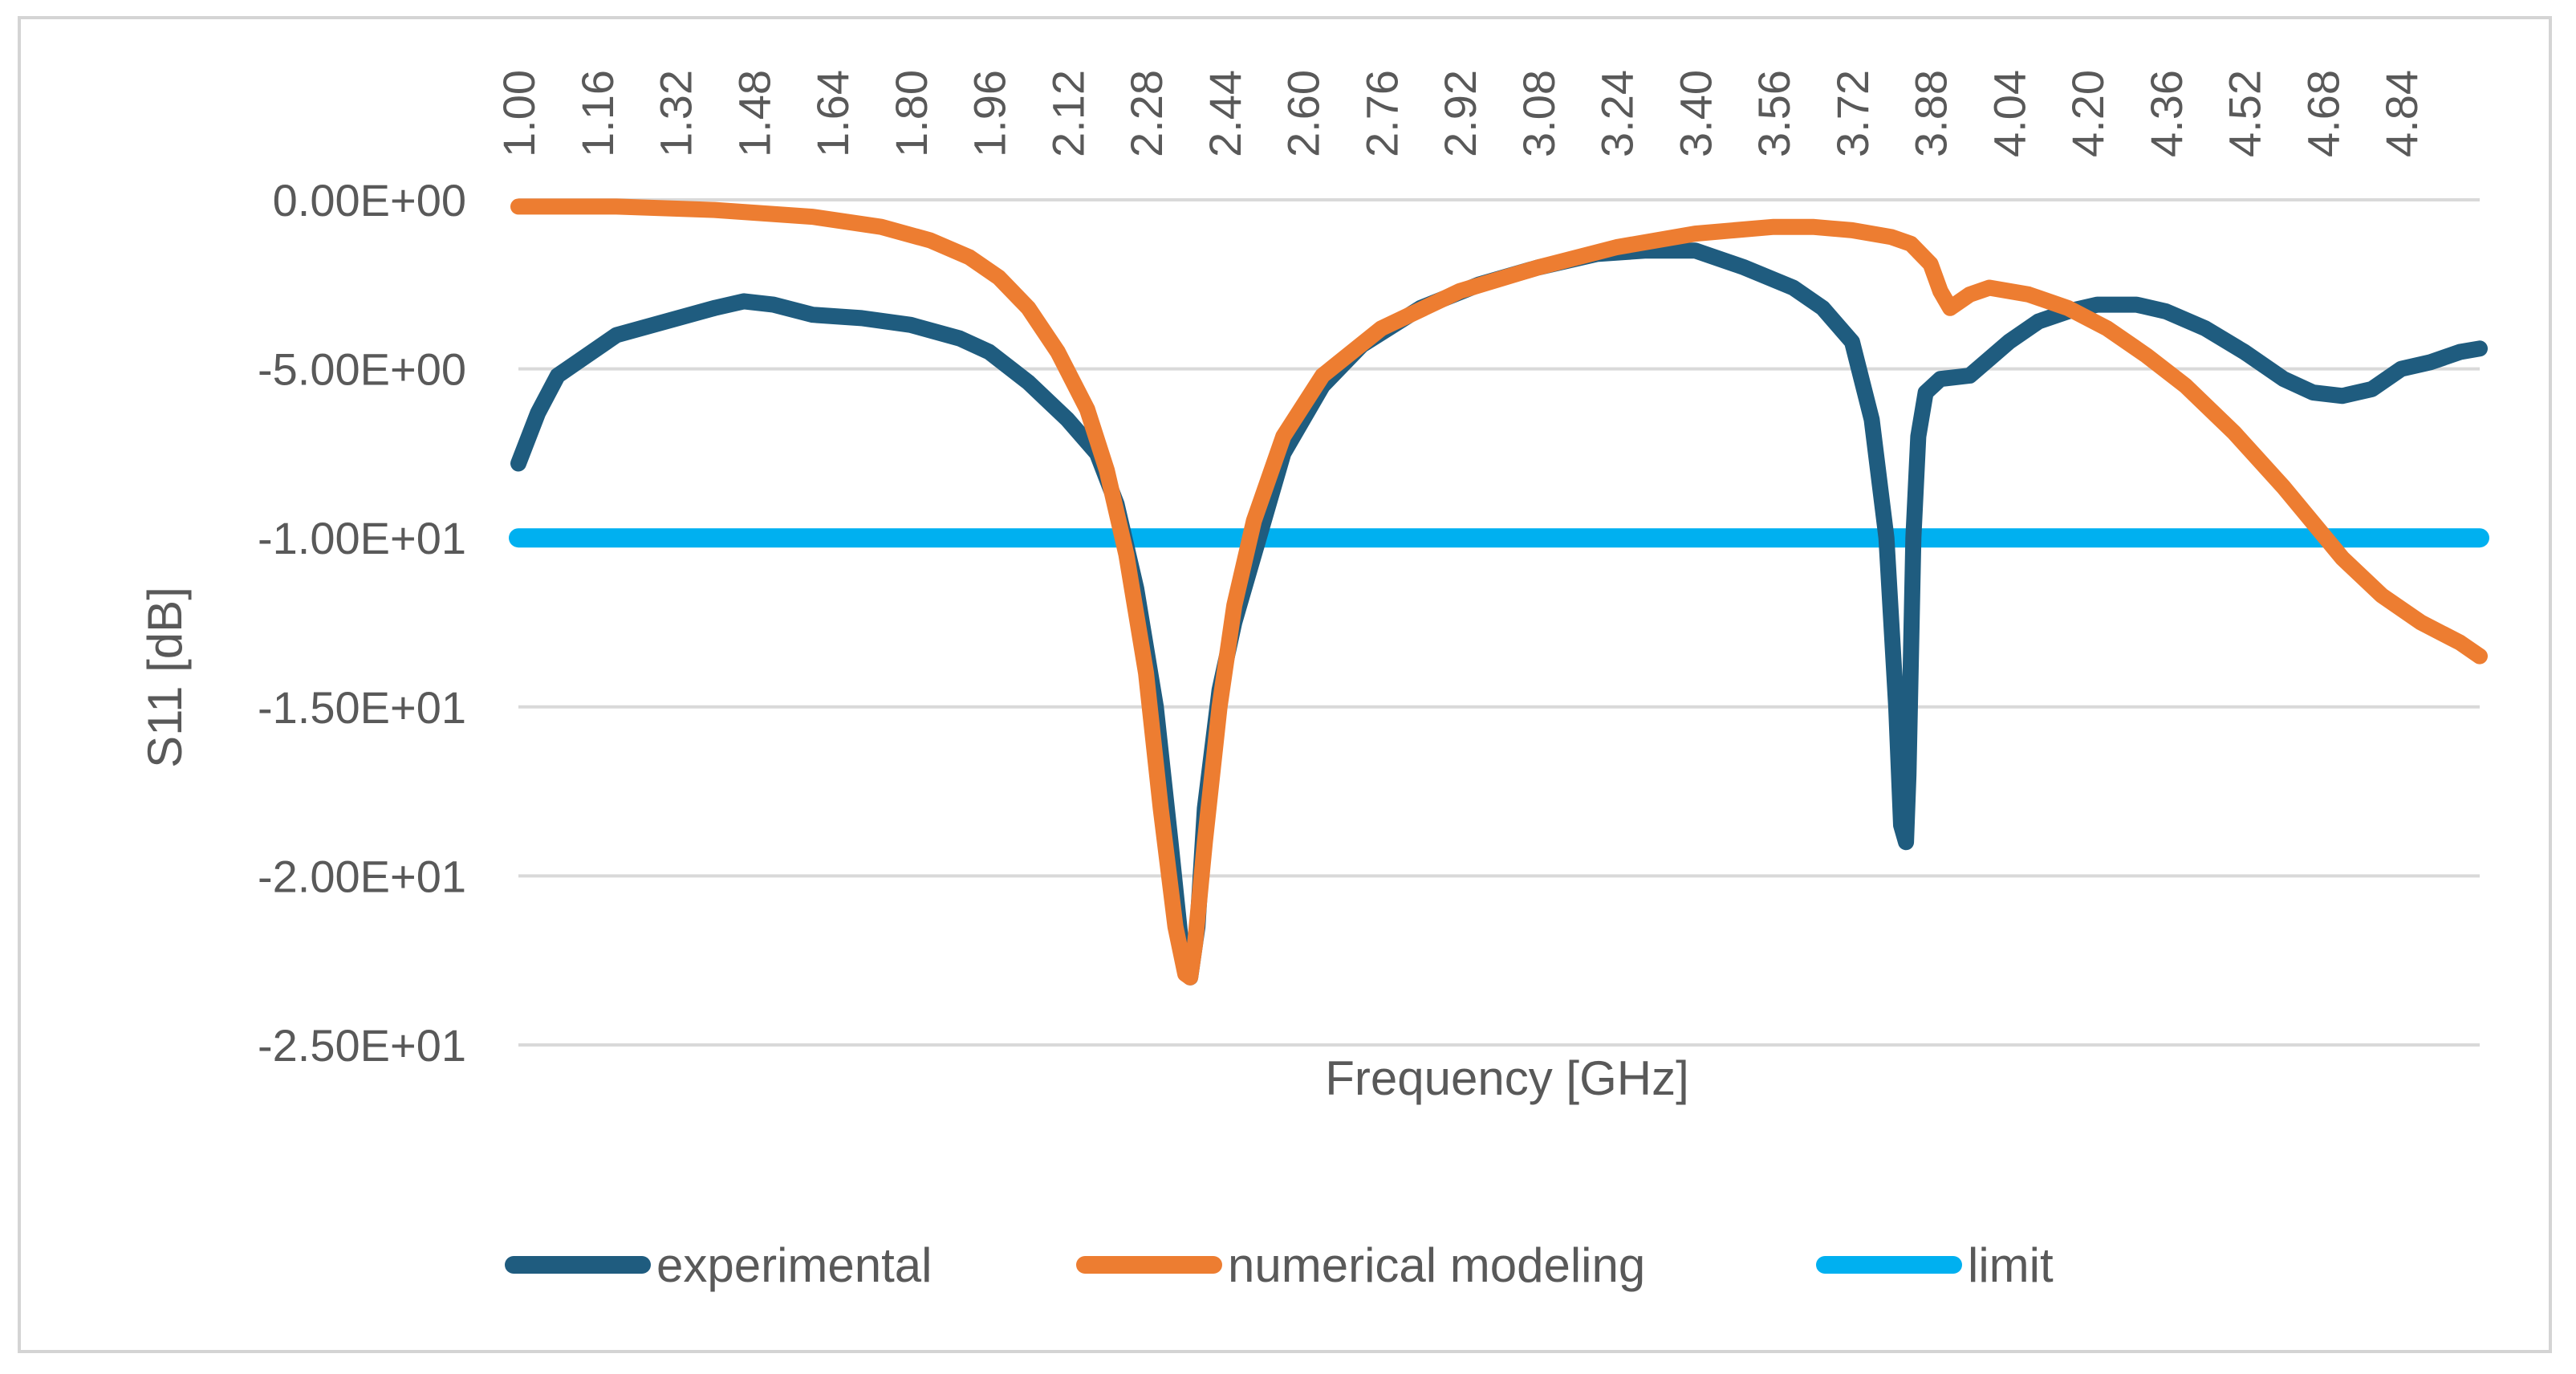 Image resolution: width=2576 pixels, height=1374 pixels. Describe the element at coordinates (833, 113) in the screenshot. I see `x-tick-label: 1.64` at that location.